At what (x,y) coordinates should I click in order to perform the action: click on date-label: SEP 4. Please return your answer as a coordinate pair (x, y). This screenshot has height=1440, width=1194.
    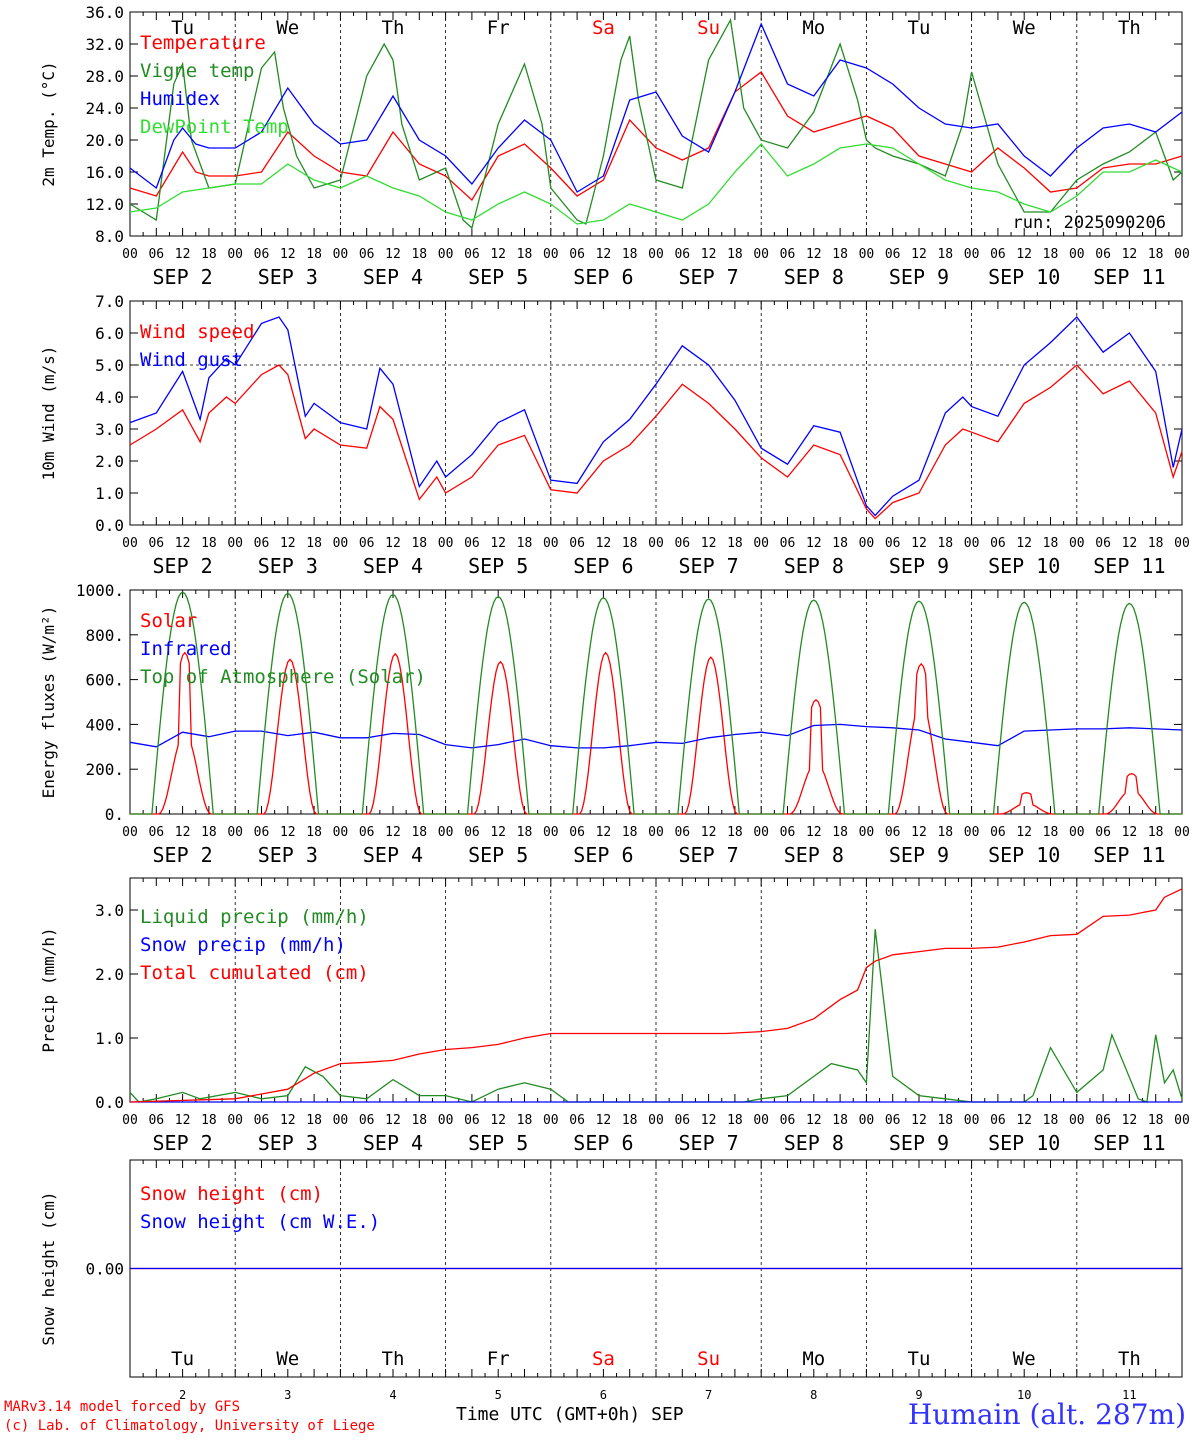
    Looking at the image, I should click on (393, 1143).